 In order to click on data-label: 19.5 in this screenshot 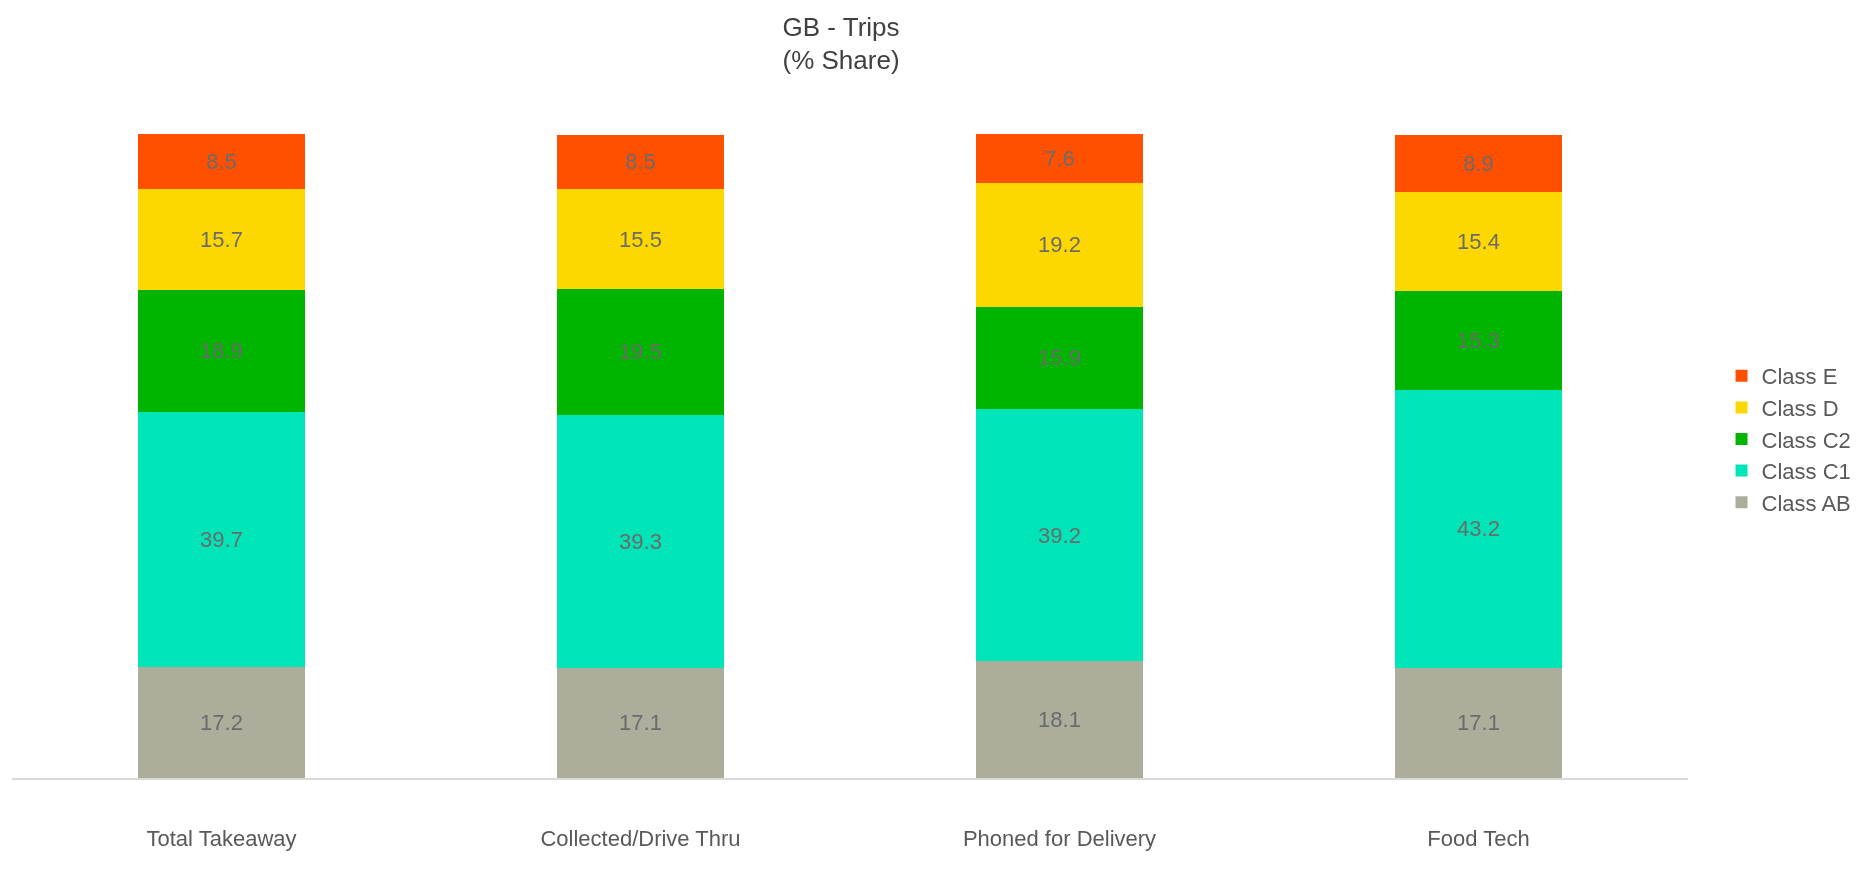, I will do `click(640, 352)`.